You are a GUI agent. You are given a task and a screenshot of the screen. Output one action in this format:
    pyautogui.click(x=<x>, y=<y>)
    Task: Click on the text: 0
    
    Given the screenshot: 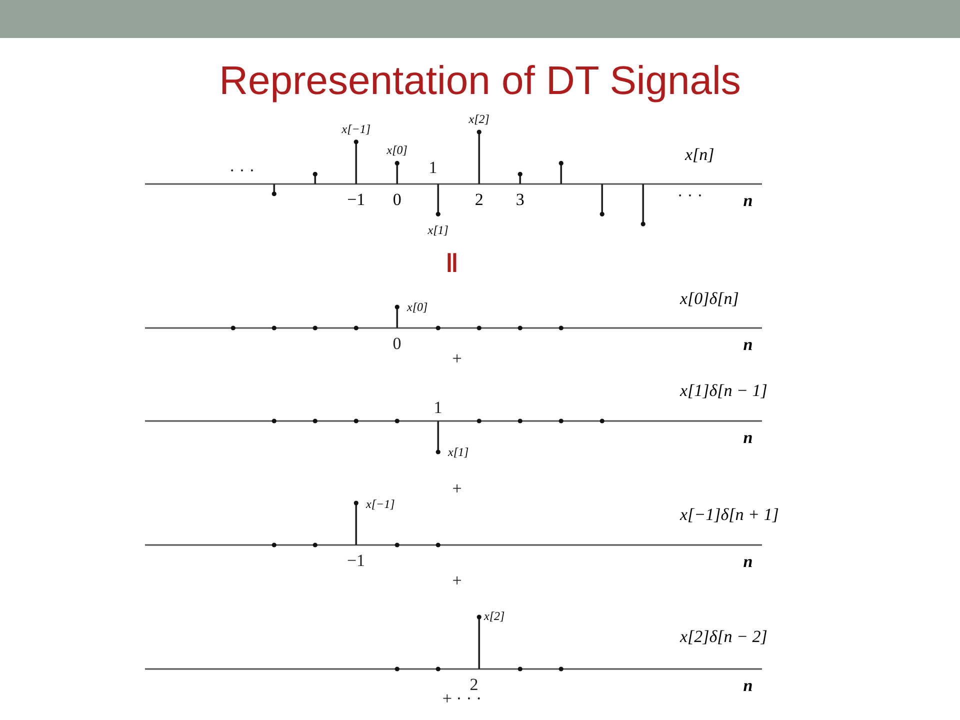 What is the action you would take?
    pyautogui.click(x=397, y=343)
    